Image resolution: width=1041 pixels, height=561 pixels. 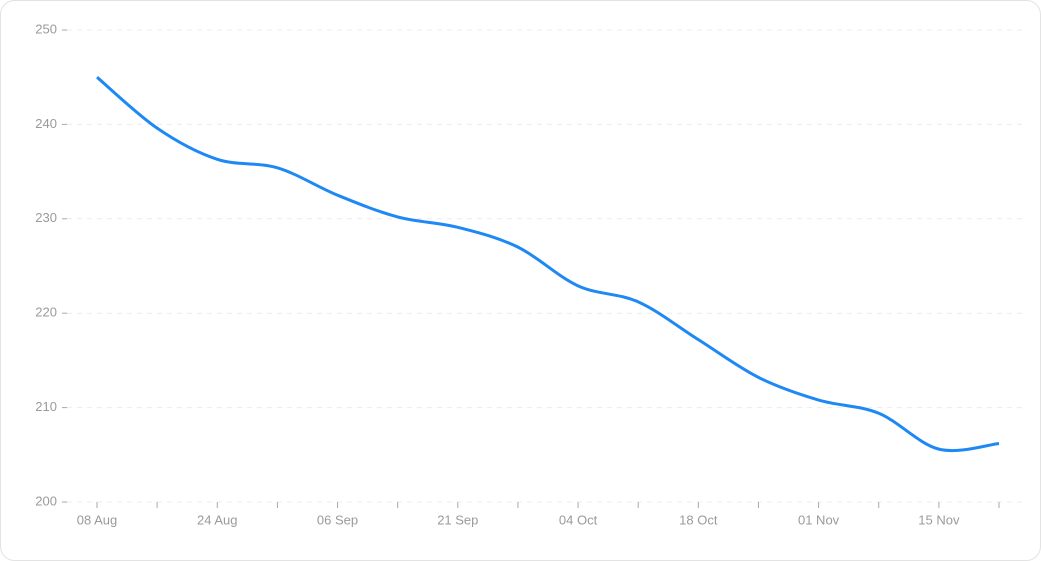 I want to click on y-tick-label: 250, so click(x=46, y=28).